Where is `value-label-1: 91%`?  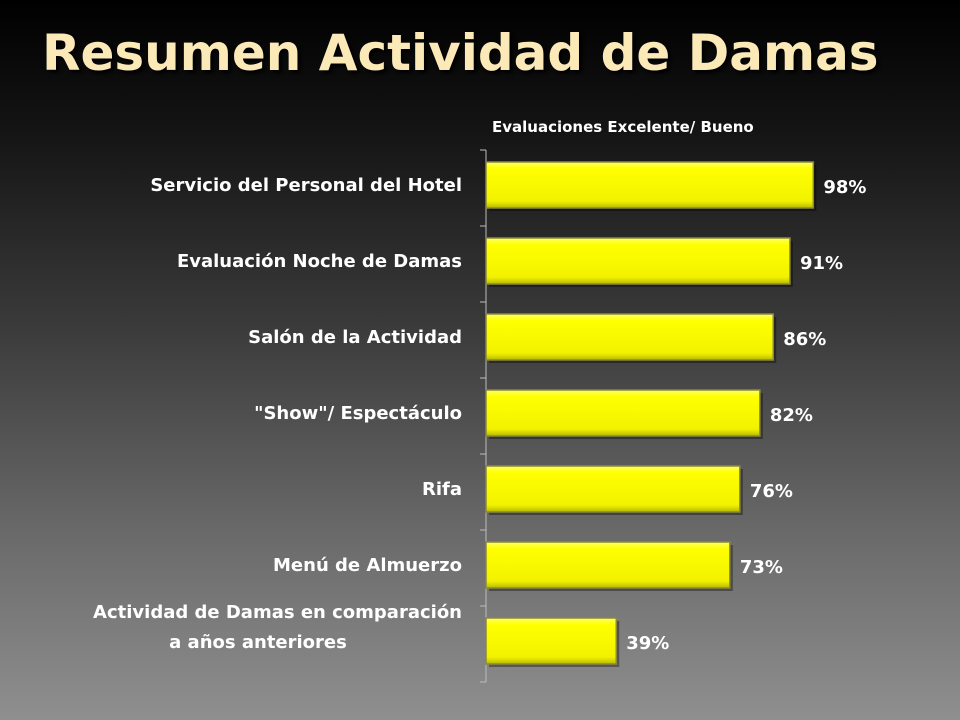 value-label-1: 91% is located at coordinates (821, 263).